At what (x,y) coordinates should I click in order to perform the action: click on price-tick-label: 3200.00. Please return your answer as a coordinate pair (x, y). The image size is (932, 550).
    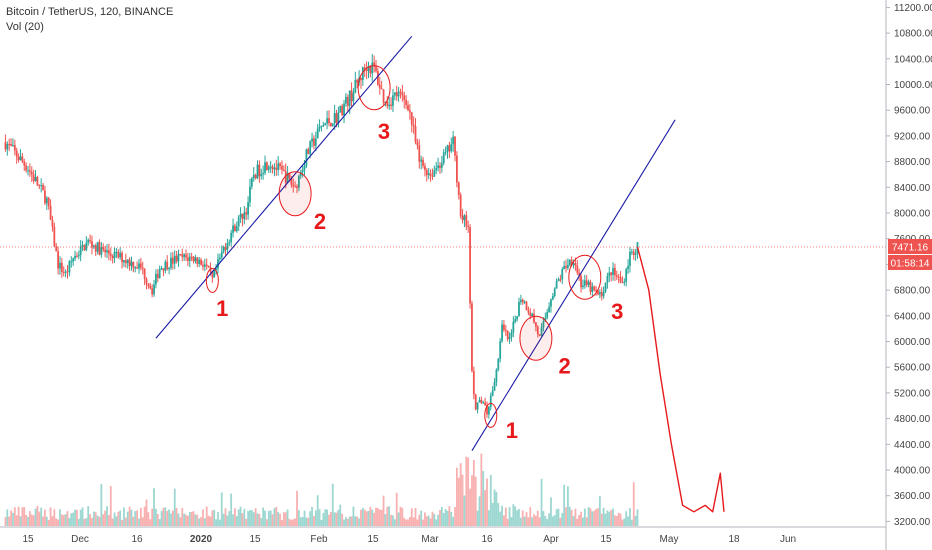
    Looking at the image, I should click on (912, 522).